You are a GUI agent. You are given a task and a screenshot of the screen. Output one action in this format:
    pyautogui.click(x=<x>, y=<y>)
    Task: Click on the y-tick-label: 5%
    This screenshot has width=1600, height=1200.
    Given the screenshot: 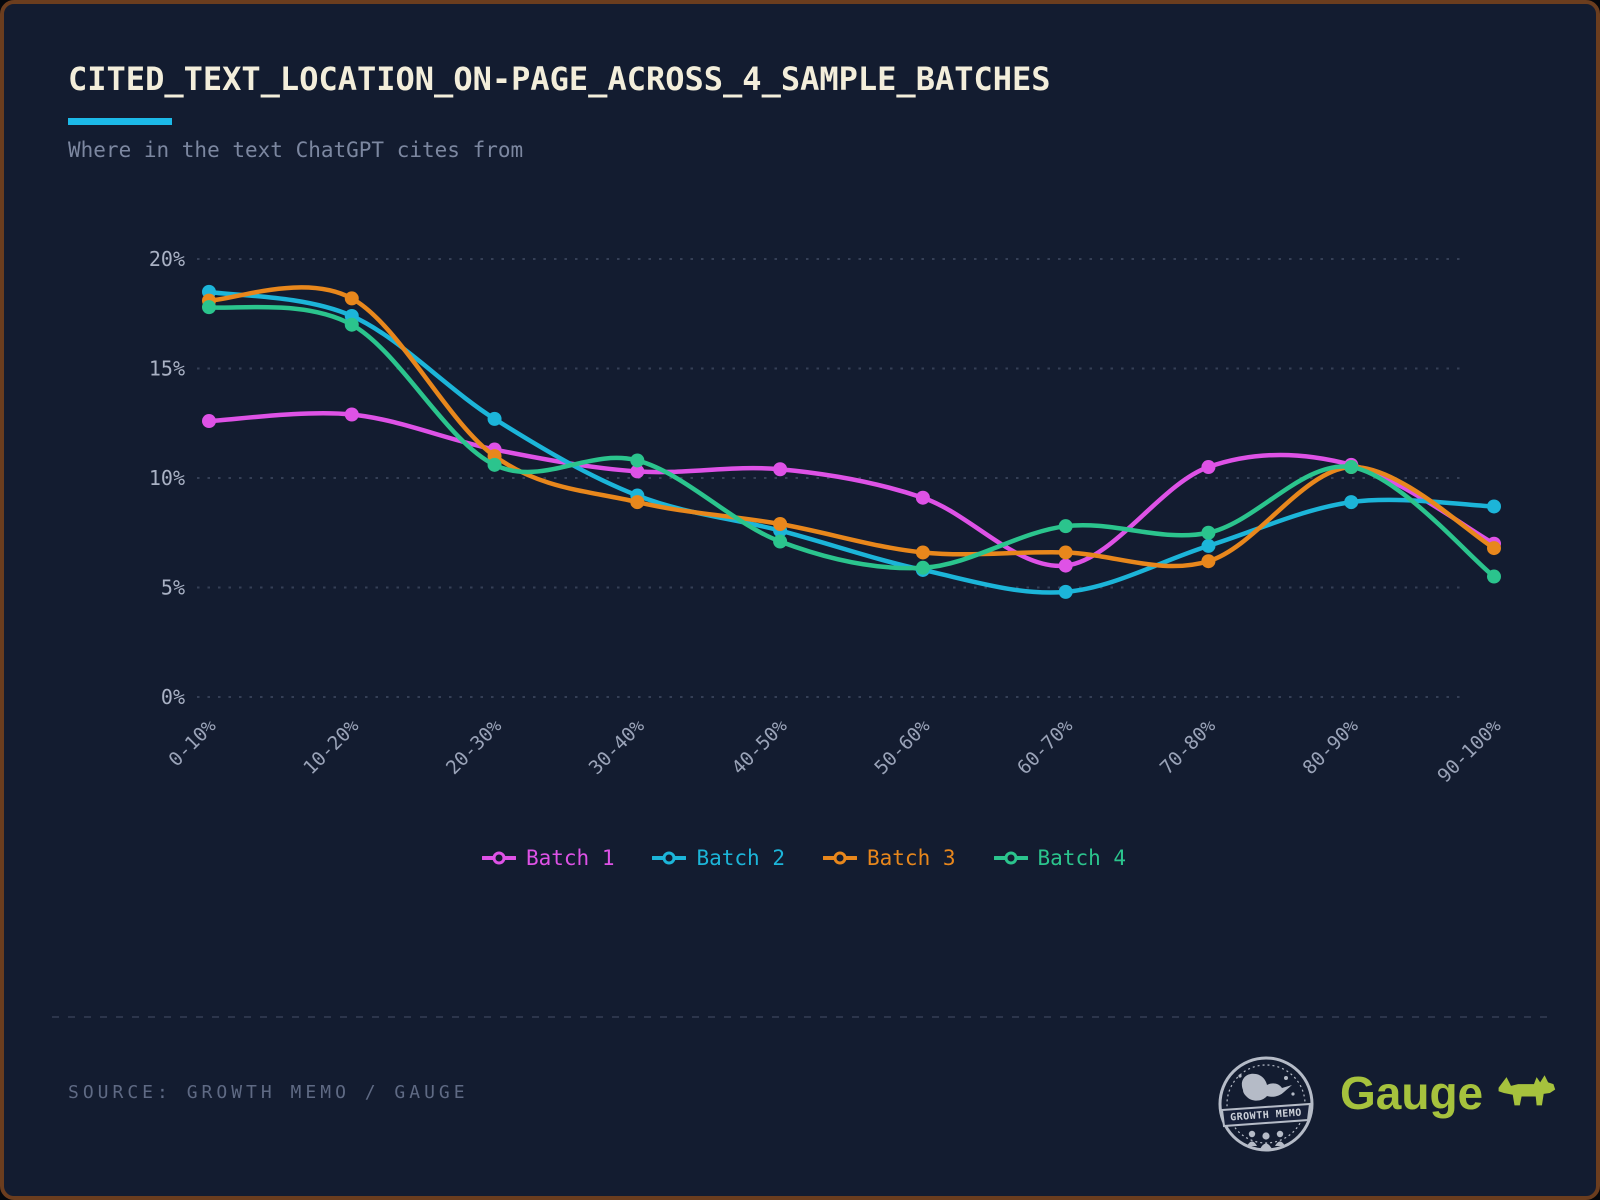 What is the action you would take?
    pyautogui.click(x=173, y=588)
    